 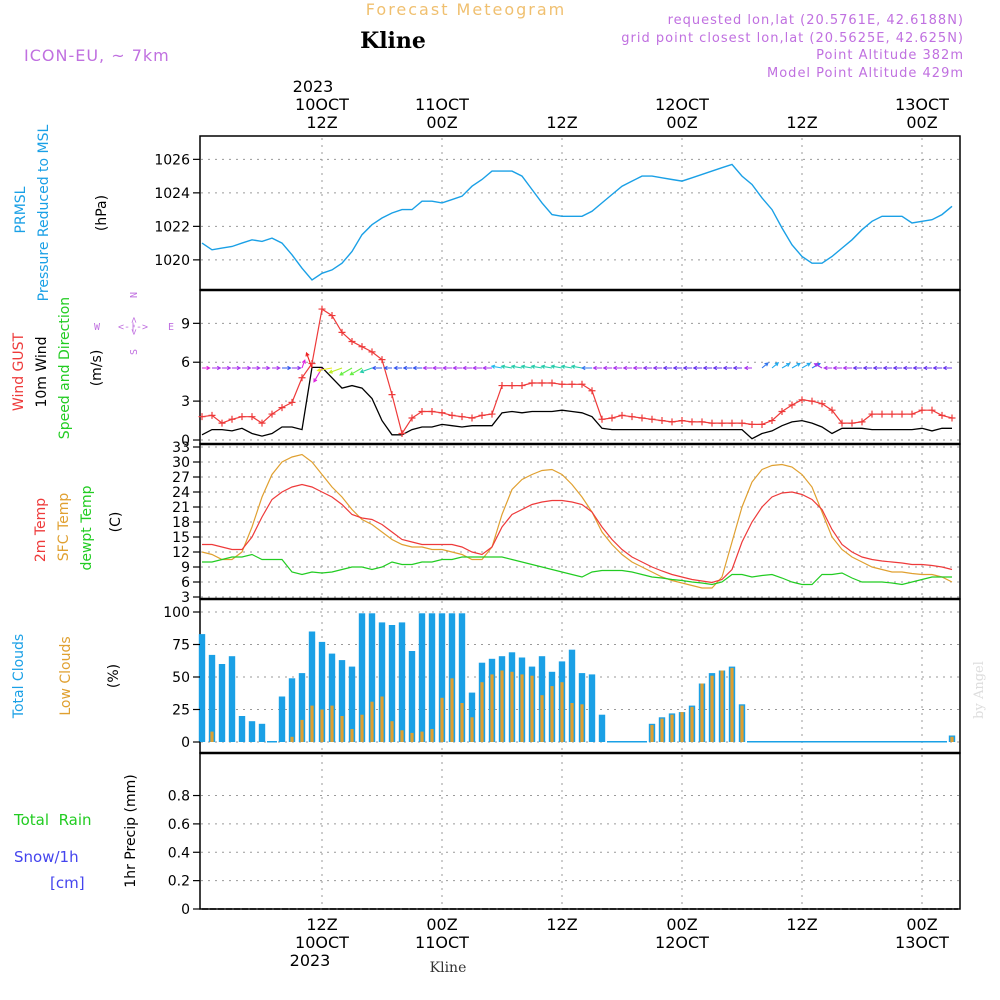 What do you see at coordinates (681, 924) in the screenshot?
I see `bottom-time-label: 00Z` at bounding box center [681, 924].